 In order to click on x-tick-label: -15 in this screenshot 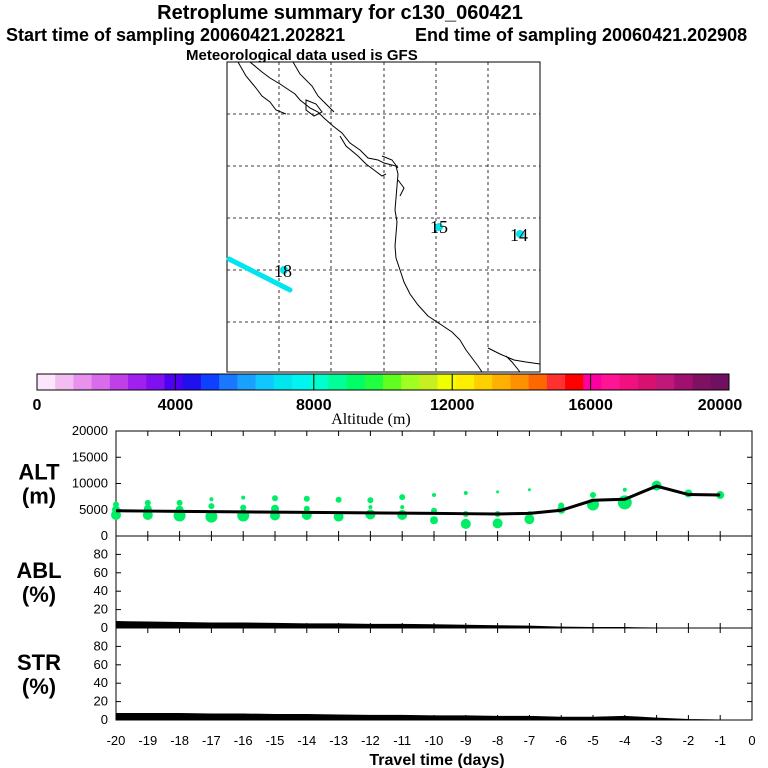, I will do `click(275, 740)`.